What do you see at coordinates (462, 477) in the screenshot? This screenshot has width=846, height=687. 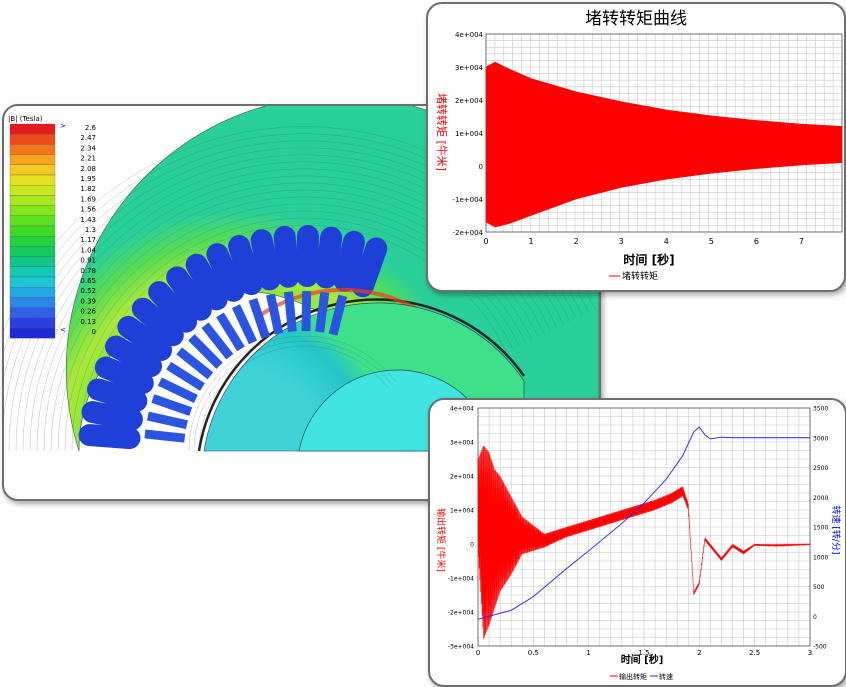 I see `y-tick-label: 2e+004` at bounding box center [462, 477].